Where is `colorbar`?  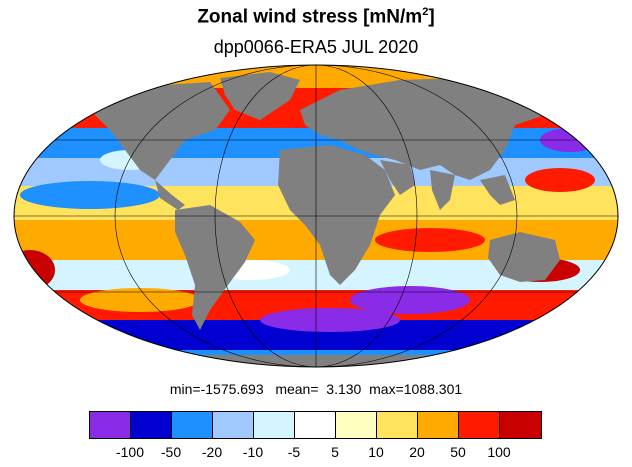
colorbar is located at coordinates (315, 425).